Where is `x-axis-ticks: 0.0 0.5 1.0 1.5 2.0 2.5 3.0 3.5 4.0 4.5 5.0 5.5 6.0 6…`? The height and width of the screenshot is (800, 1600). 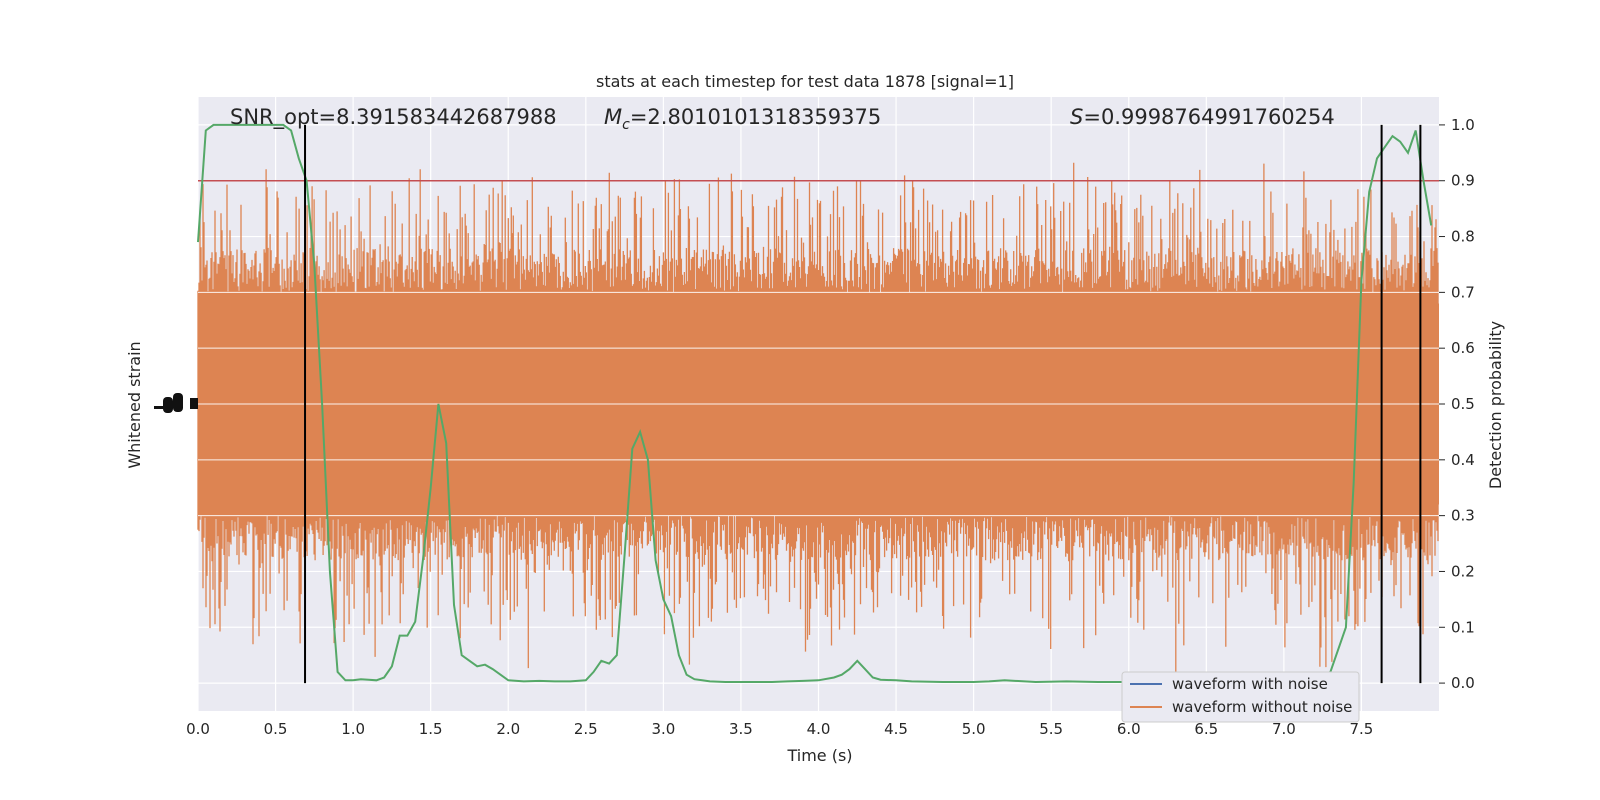
x-axis-ticks: 0.0 0.5 1.0 1.5 2.0 2.5 3.0 3.5 4.0 4.5 5.0 5.5 6.0 6… is located at coordinates (779, 729).